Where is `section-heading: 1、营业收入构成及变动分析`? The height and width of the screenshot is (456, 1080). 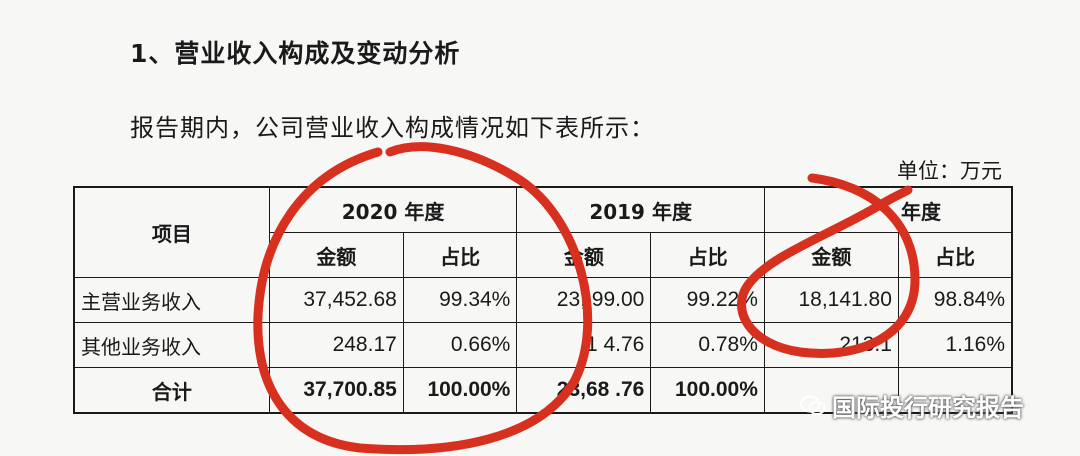 section-heading: 1、营业收入构成及变动分析 is located at coordinates (295, 53).